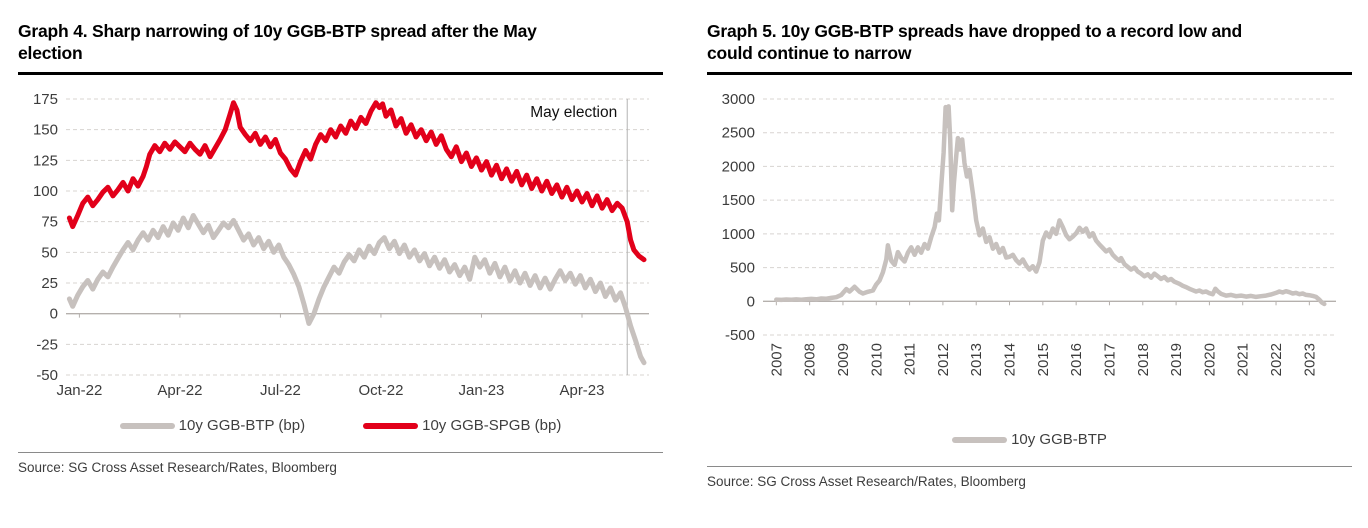 Image resolution: width=1368 pixels, height=528 pixels. What do you see at coordinates (391, 425) in the screenshot?
I see `ggb-spgb-legend-swatch` at bounding box center [391, 425].